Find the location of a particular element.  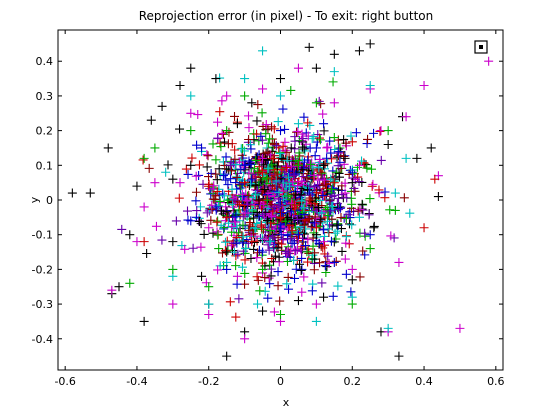

y-tick-label: 0 is located at coordinates (49, 200).